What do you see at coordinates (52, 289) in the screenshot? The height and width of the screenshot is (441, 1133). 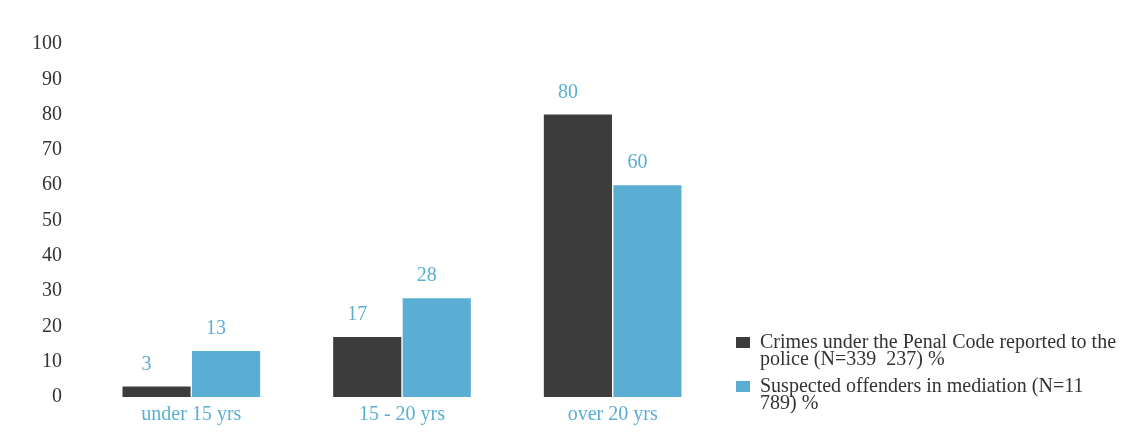 I see `y-tick-label: 30` at bounding box center [52, 289].